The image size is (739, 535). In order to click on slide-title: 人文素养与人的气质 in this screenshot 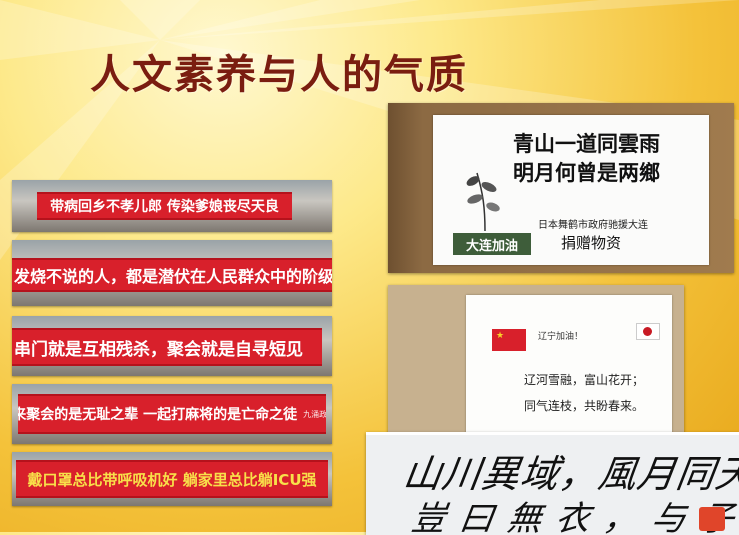, I will do `click(279, 74)`.